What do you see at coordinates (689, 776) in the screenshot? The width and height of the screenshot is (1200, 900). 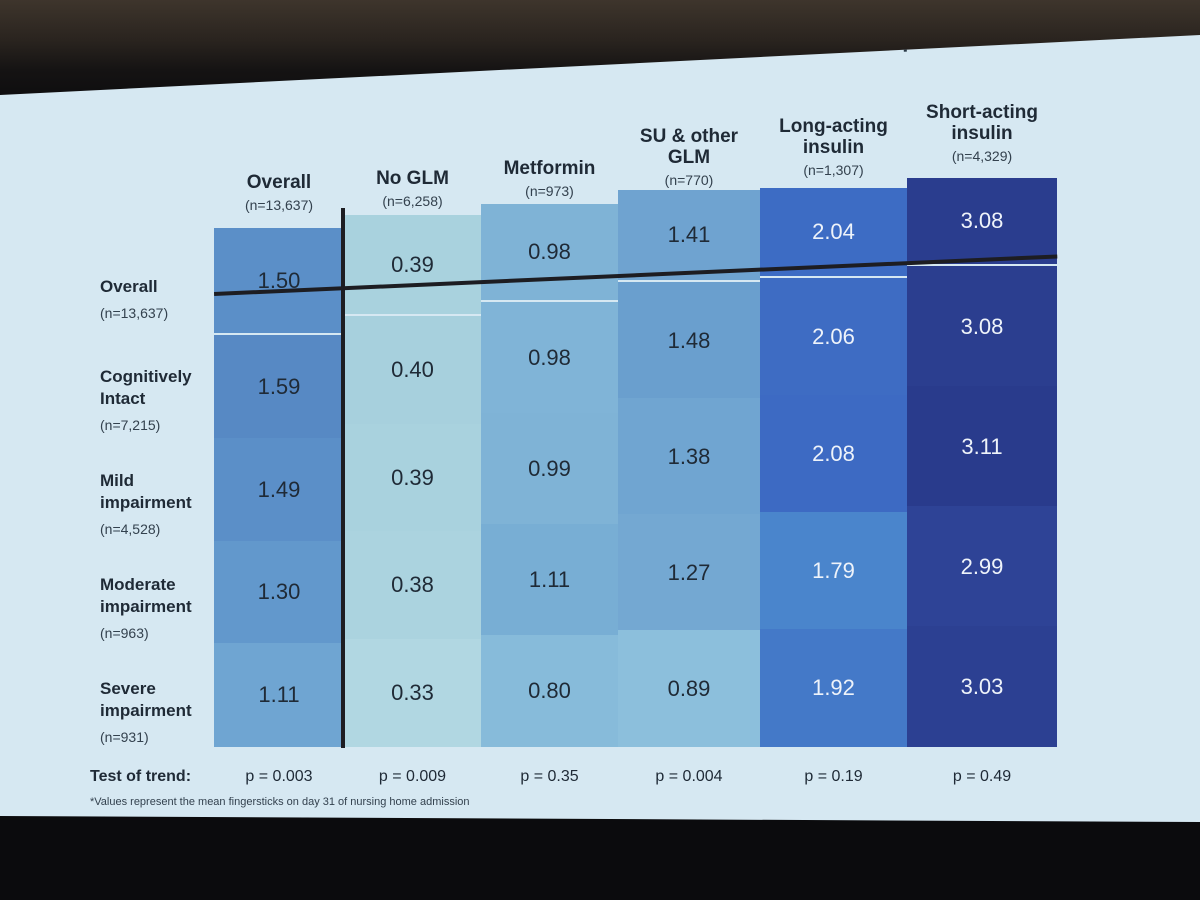 I see `p-value: p = 0.004` at bounding box center [689, 776].